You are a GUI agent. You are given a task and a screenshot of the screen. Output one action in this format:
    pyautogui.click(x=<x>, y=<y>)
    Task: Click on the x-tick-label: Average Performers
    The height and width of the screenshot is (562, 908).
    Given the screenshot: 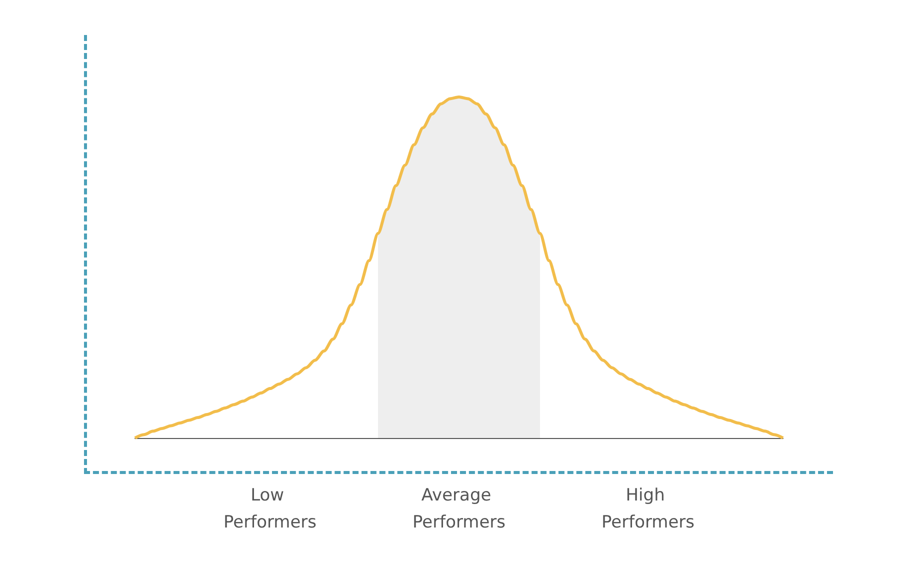 What is the action you would take?
    pyautogui.click(x=459, y=509)
    